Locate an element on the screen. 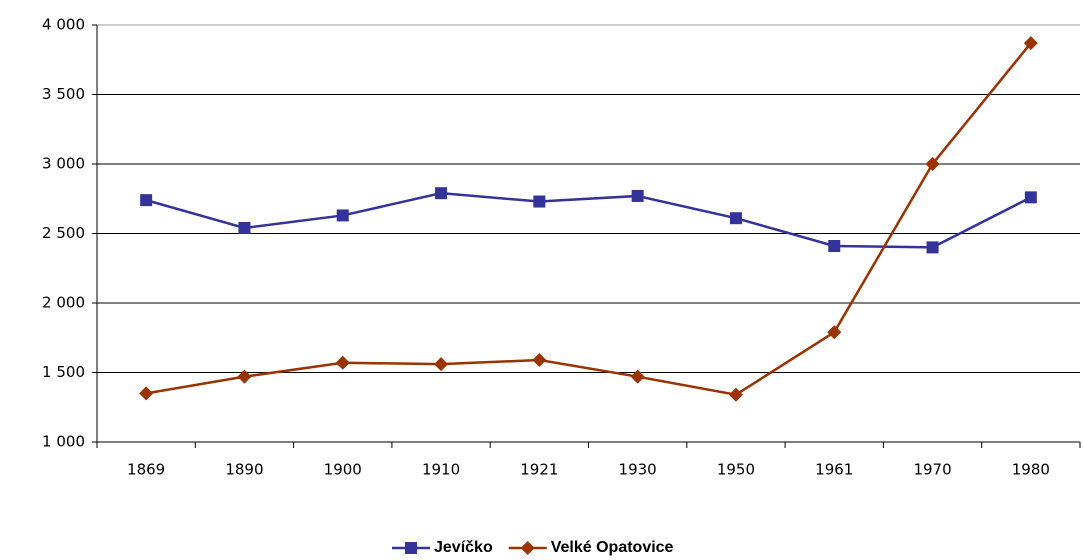  x-tick-label: 1910 is located at coordinates (441, 470).